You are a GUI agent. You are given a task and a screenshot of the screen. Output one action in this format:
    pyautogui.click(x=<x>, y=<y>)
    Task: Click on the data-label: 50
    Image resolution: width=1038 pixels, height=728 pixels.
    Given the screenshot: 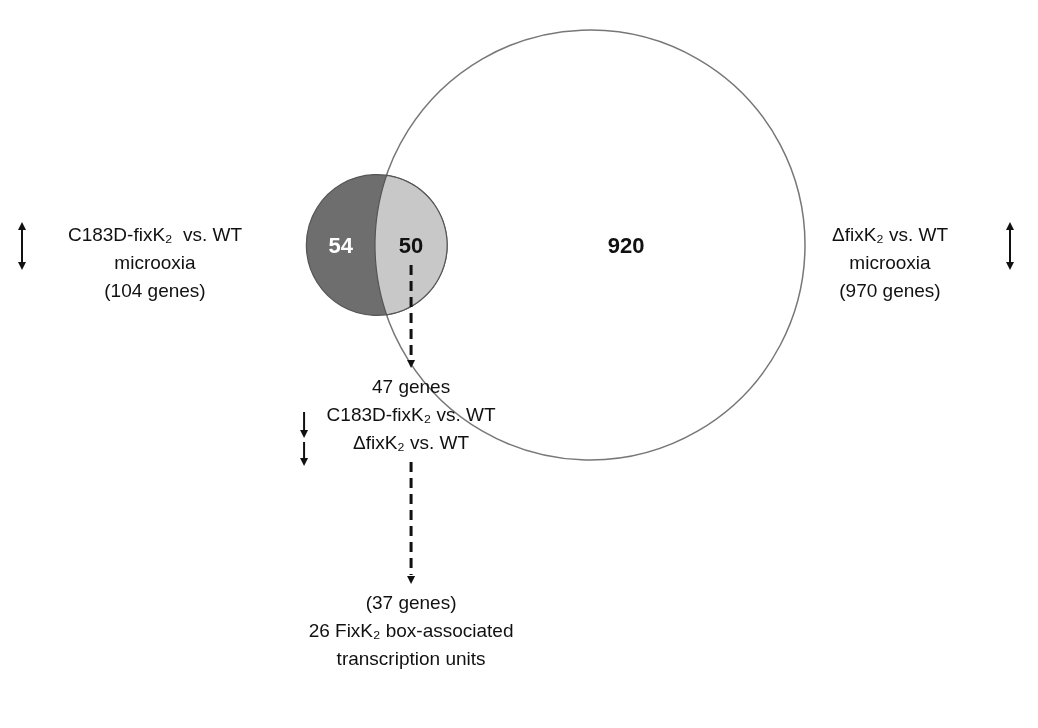 What is the action you would take?
    pyautogui.click(x=411, y=245)
    